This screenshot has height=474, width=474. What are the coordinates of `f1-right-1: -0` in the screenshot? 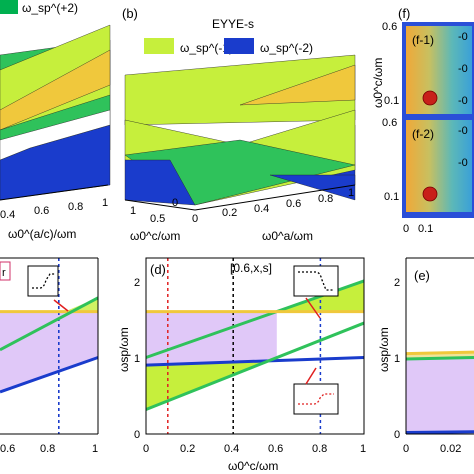 It's located at (463, 69).